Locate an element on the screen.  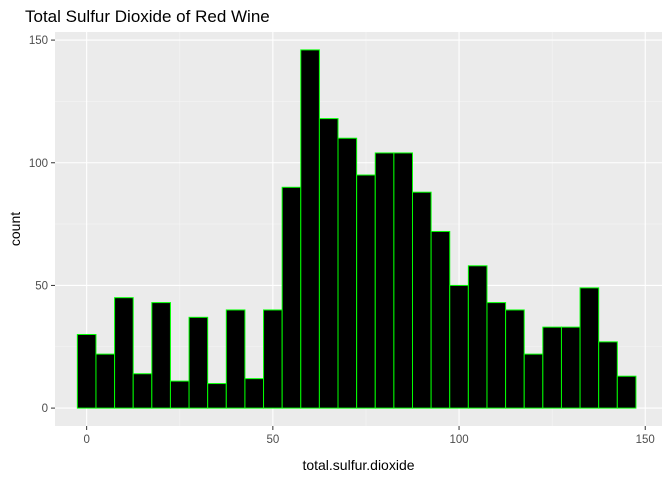
y-axis: 0 50 100 150 is located at coordinates (42, 225).